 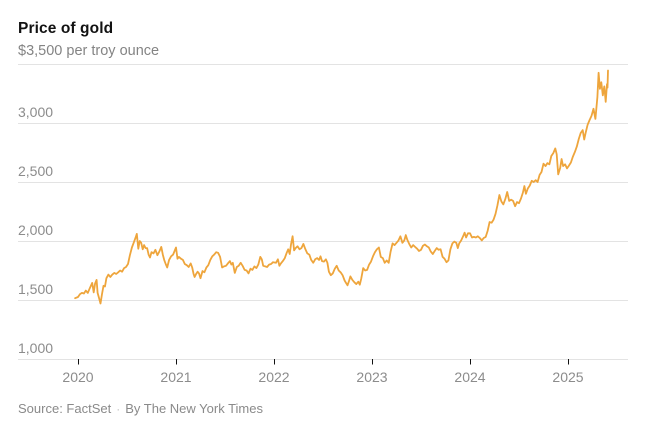 I want to click on y-axis-label: 1,500, so click(x=35, y=289).